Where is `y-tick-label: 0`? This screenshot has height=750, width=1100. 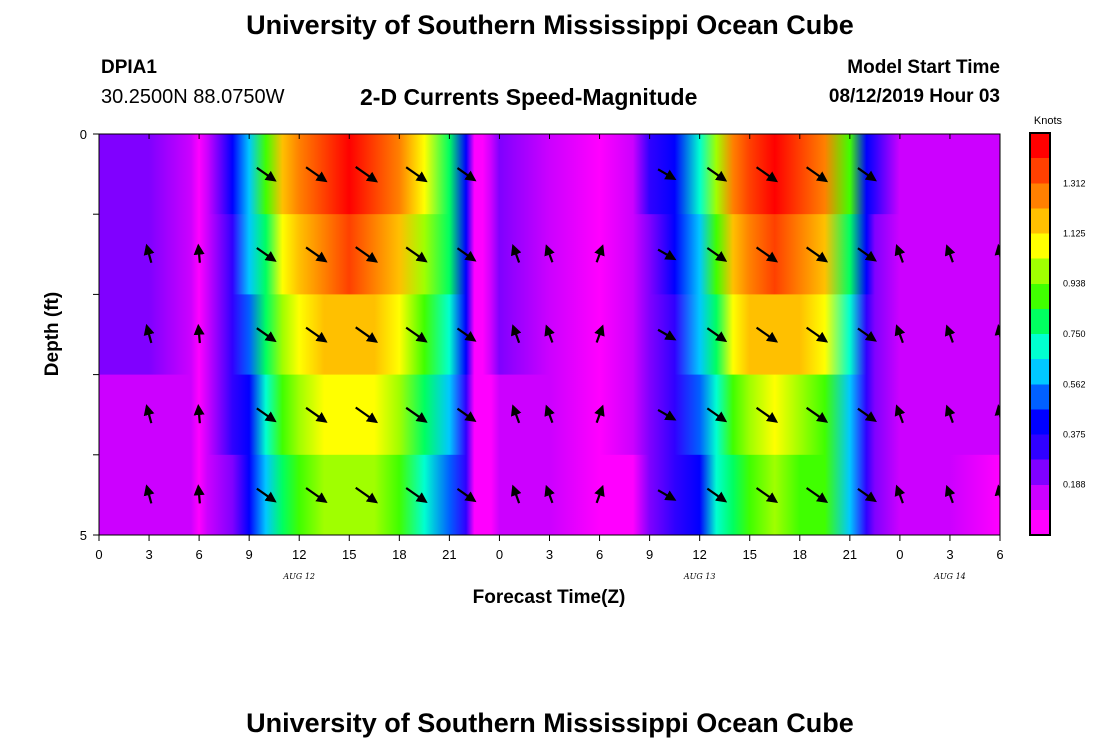
y-tick-label: 0 is located at coordinates (83, 134).